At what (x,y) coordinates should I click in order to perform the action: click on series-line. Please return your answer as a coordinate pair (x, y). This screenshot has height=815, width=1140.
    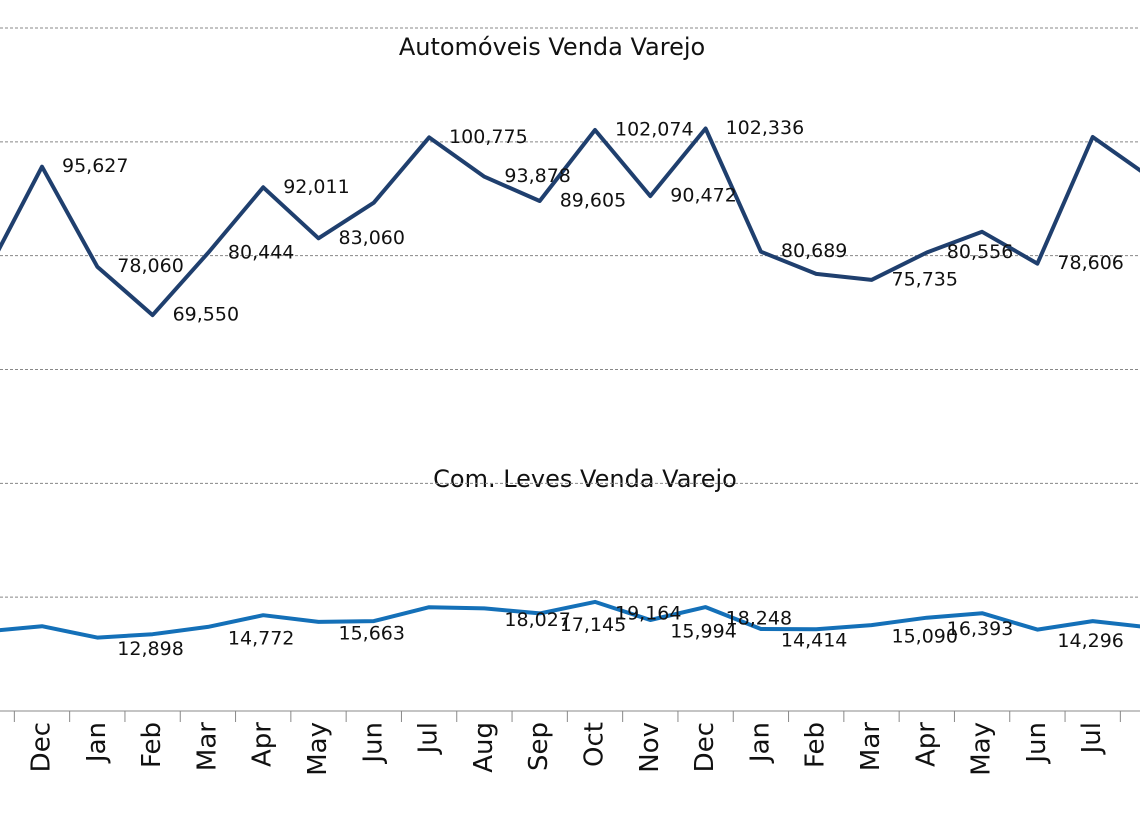
    Looking at the image, I should click on (570, 619).